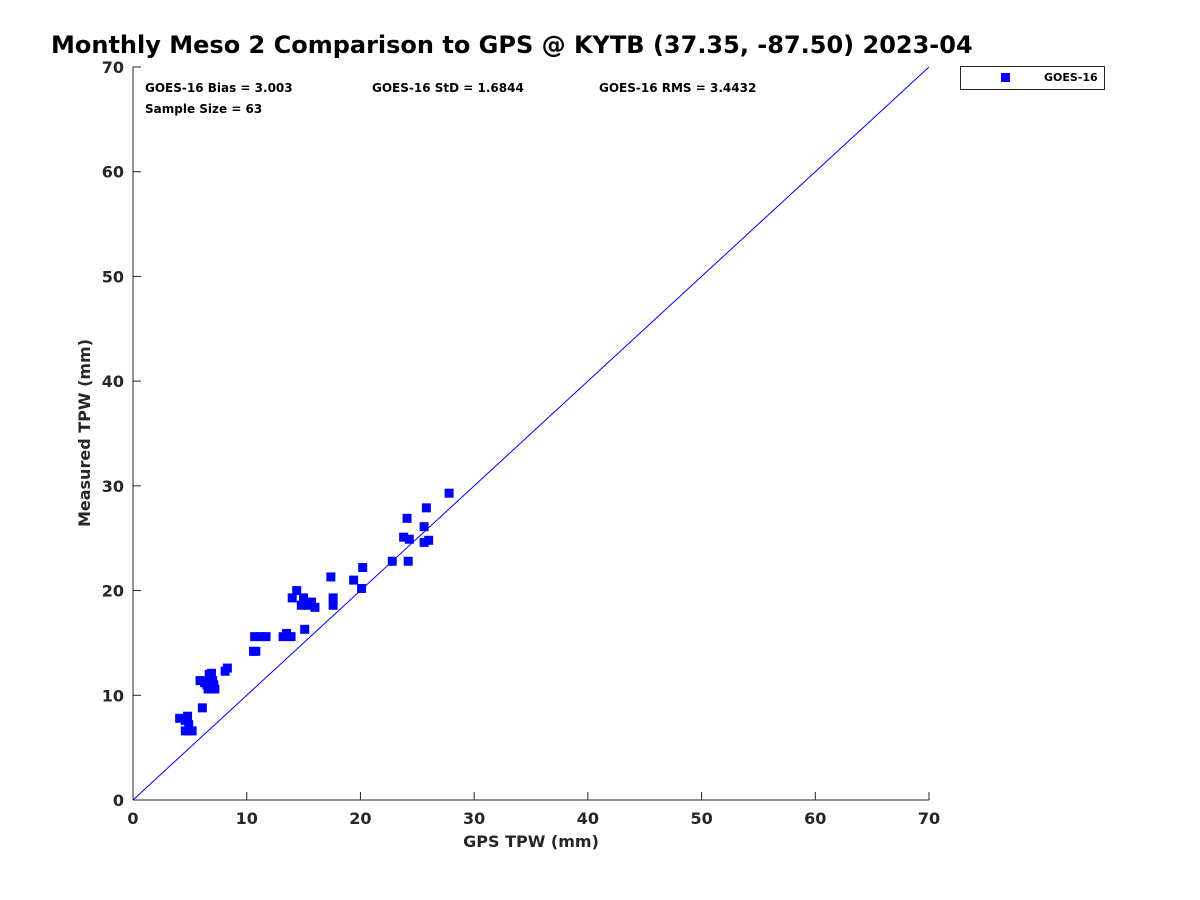 The width and height of the screenshot is (1200, 900). What do you see at coordinates (448, 88) in the screenshot?
I see `std-annotation: GOES-16 StD = 1.6844` at bounding box center [448, 88].